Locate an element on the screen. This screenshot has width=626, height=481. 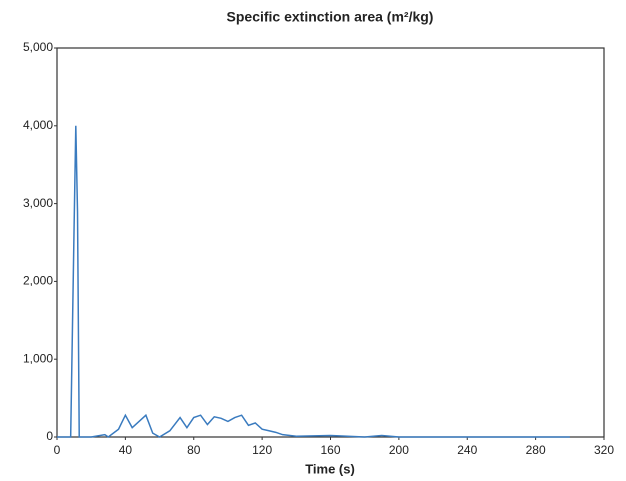
x-tick-label: 320 is located at coordinates (604, 450).